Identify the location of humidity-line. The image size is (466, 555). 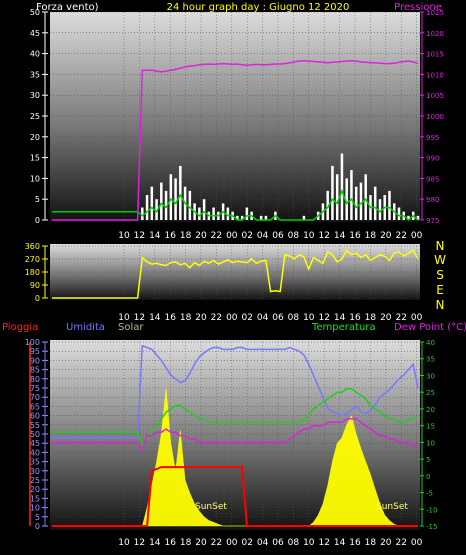
(235, 391).